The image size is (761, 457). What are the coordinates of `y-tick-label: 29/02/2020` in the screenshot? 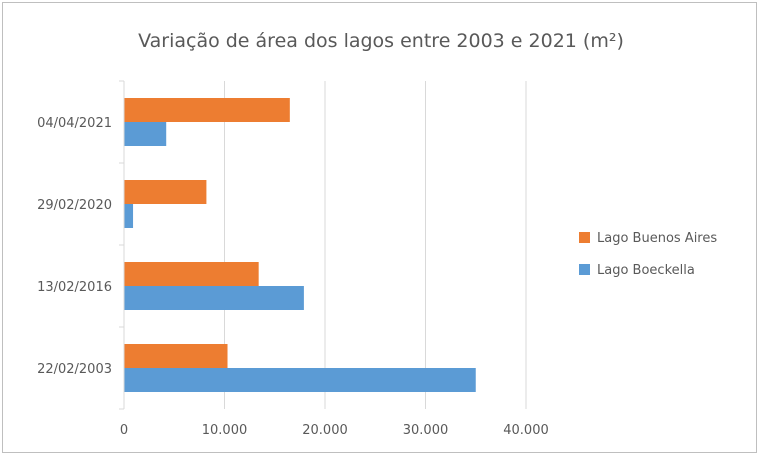 It's located at (74, 205).